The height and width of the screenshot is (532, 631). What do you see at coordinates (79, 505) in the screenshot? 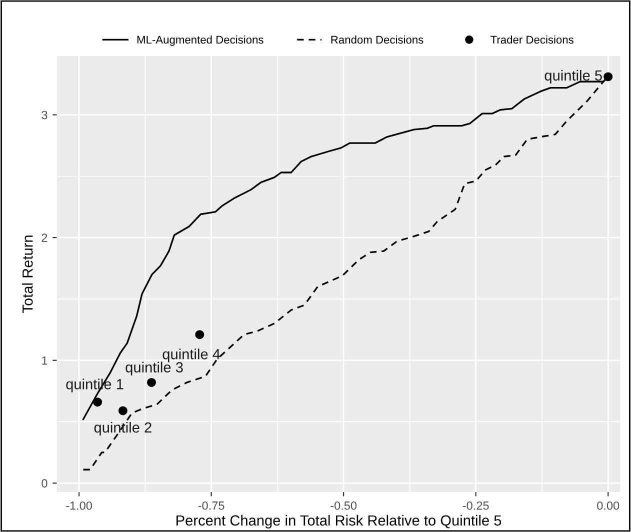
I see `x-tick-label: -1.00` at bounding box center [79, 505].